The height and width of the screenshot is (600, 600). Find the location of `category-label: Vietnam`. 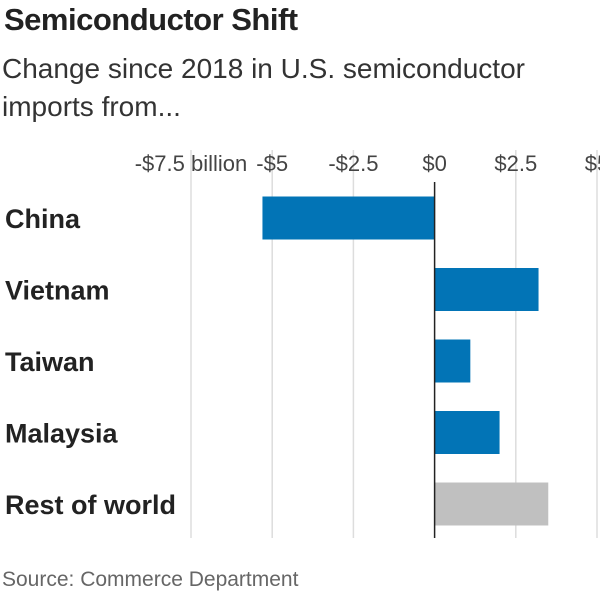

category-label: Vietnam is located at coordinates (57, 291).